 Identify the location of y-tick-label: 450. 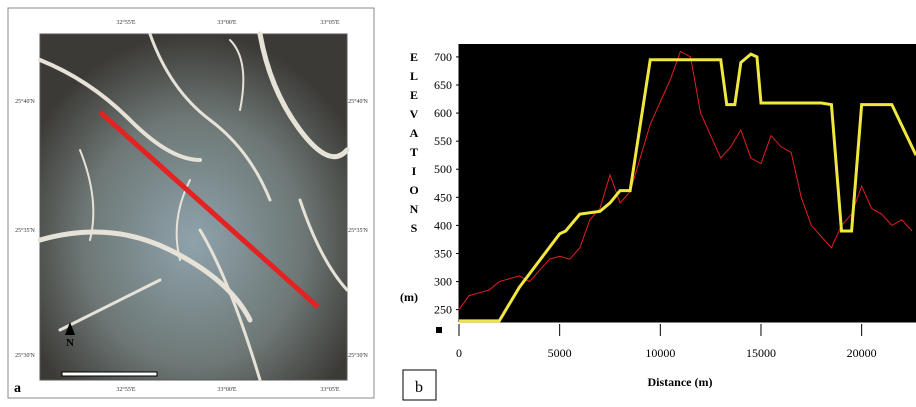
(443, 197).